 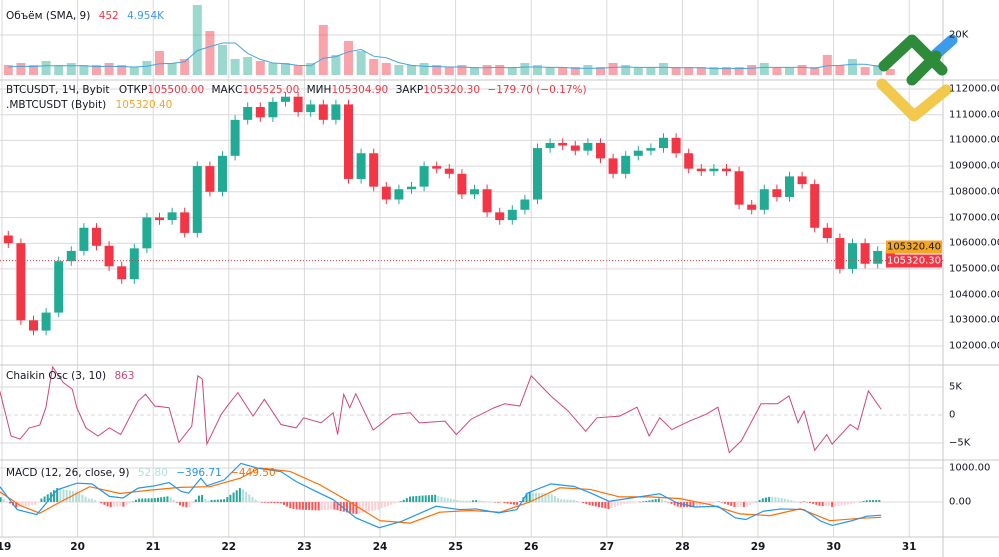 I want to click on mark-symbol: .MBTCUSDT (Bybit), so click(x=56, y=105).